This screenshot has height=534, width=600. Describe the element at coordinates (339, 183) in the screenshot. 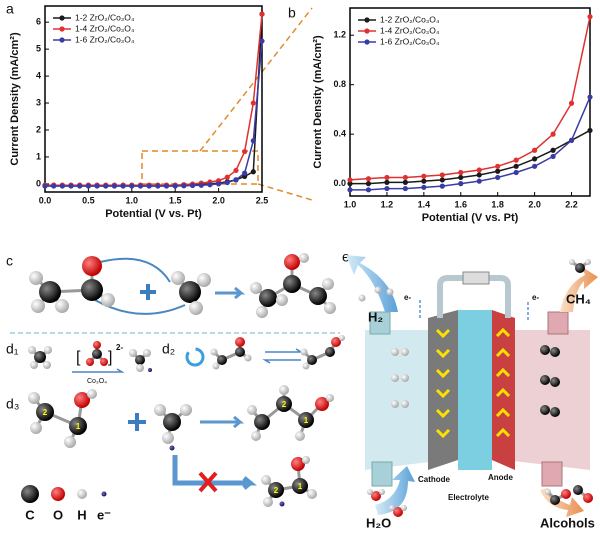

I see `y-tick-label: 0.0` at that location.